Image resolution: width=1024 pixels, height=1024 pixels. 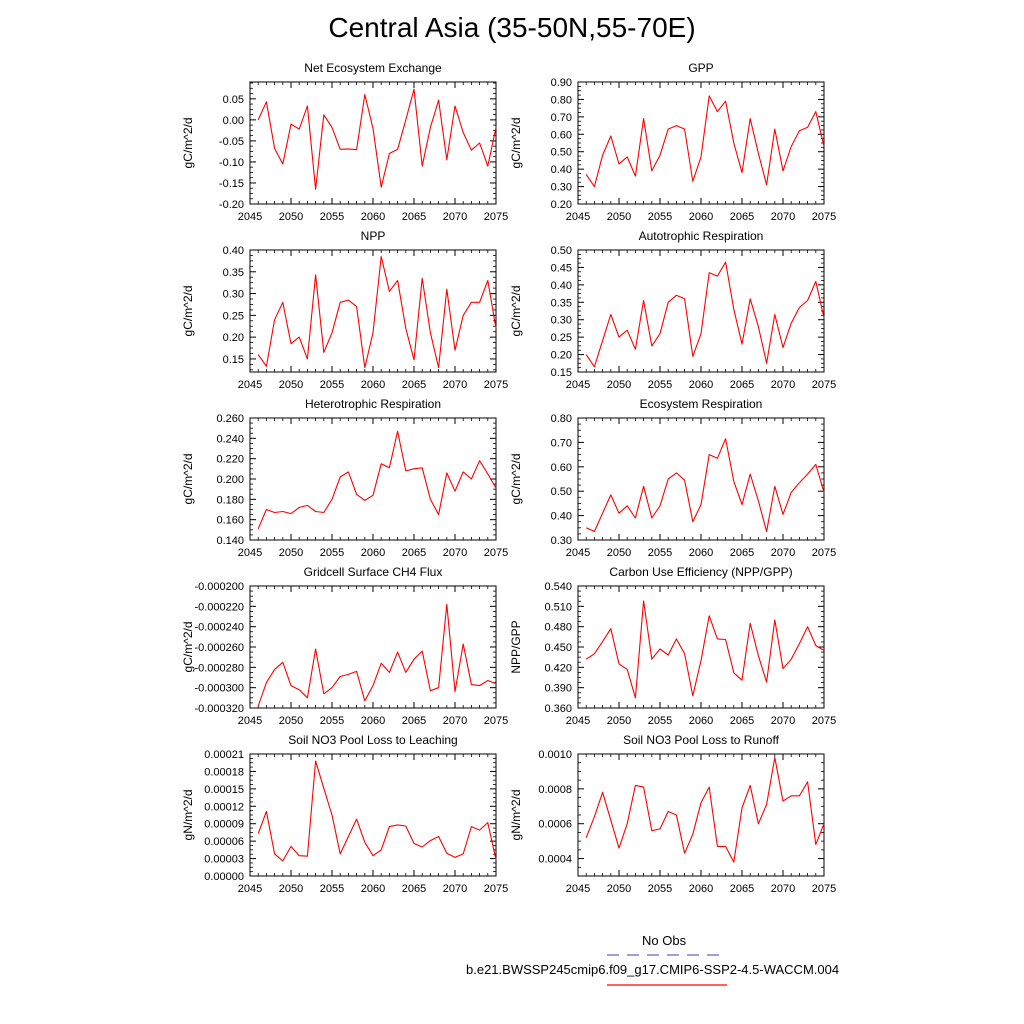 What do you see at coordinates (372, 740) in the screenshot?
I see `panel-title: Soil NO3 Pool Loss to Leaching` at bounding box center [372, 740].